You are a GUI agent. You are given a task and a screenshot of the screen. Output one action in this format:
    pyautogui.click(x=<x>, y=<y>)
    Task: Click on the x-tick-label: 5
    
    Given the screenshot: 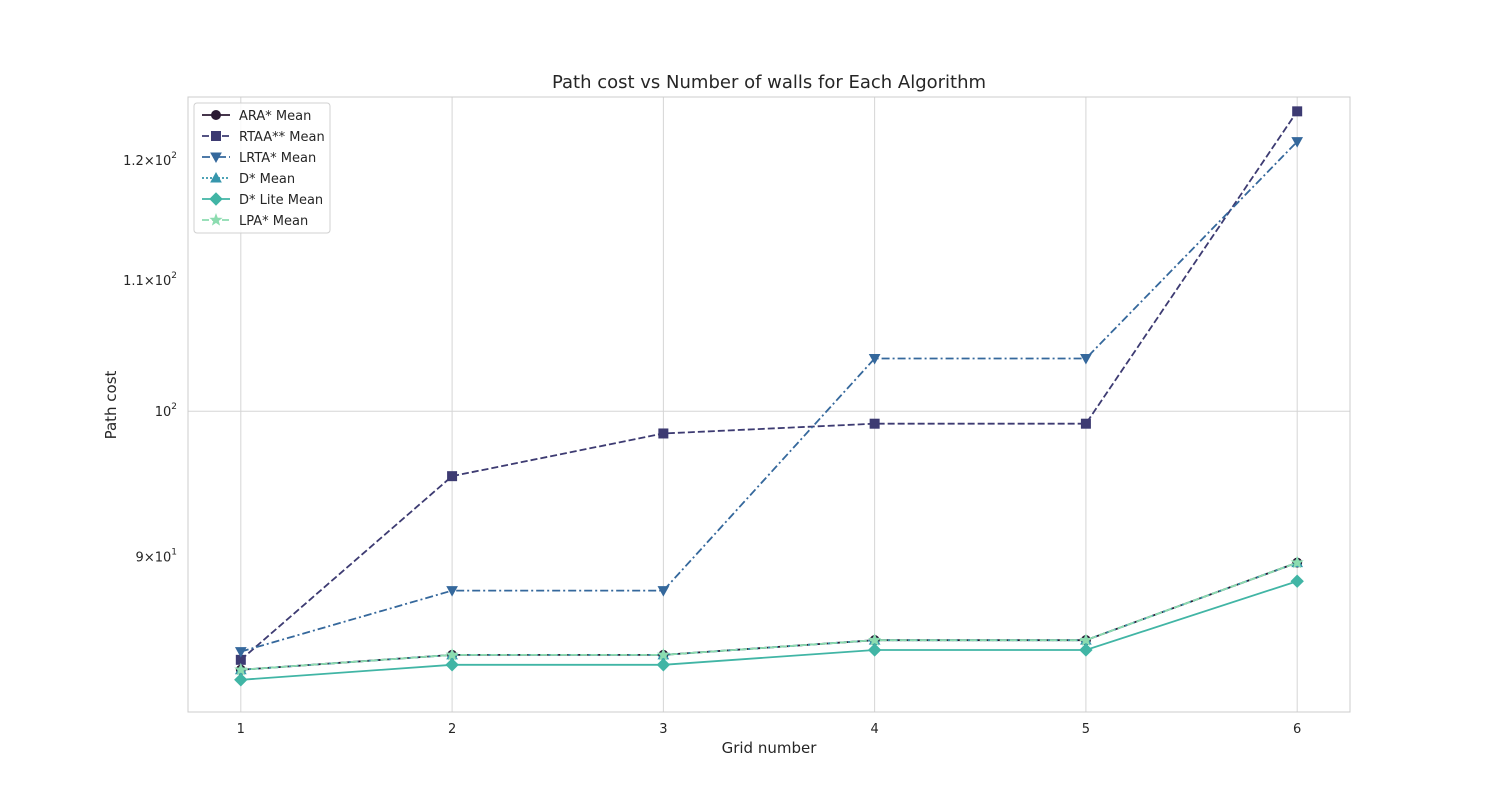 What is the action you would take?
    pyautogui.click(x=1086, y=729)
    